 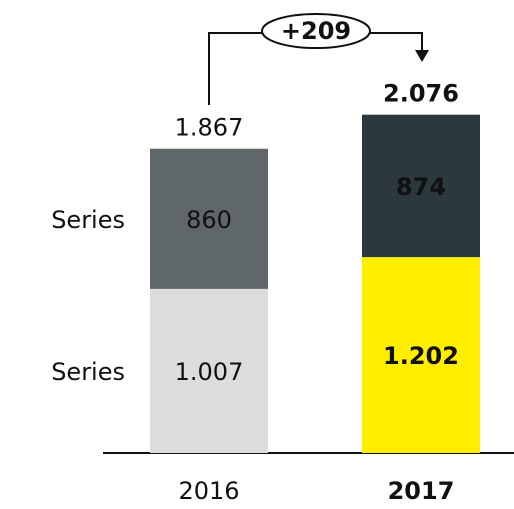 I want to click on value-label: 874, so click(x=421, y=187).